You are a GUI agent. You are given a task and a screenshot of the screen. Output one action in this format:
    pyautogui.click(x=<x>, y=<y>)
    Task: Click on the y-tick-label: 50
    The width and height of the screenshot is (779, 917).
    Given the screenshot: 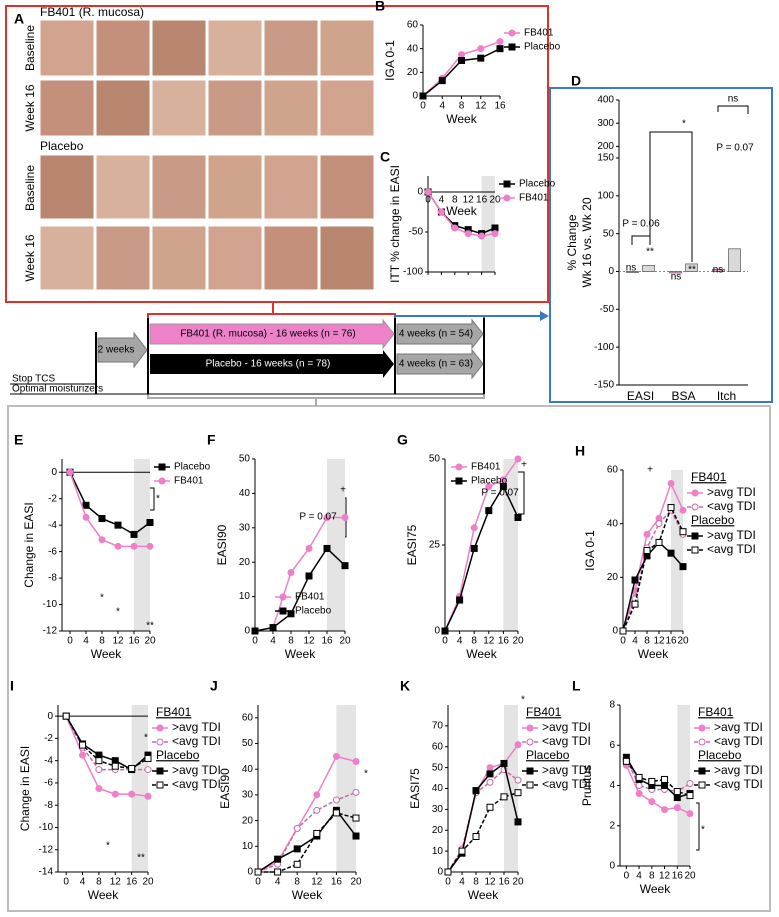 What is the action you would take?
    pyautogui.click(x=435, y=459)
    